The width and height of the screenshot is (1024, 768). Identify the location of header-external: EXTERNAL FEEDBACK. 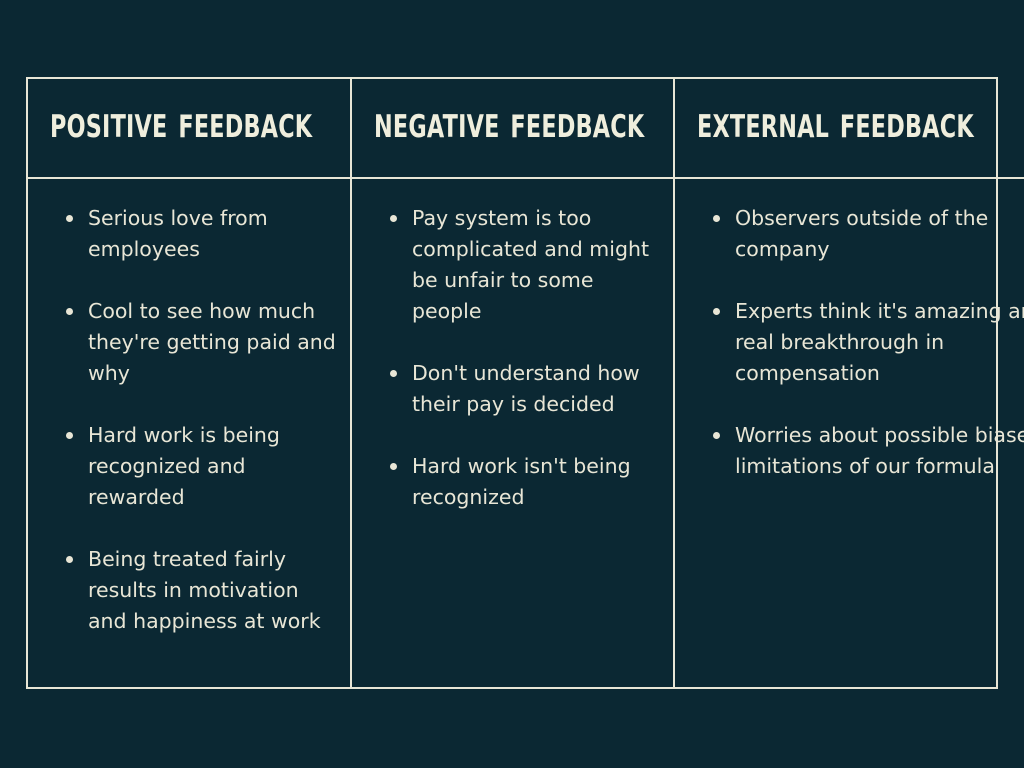
(849, 129).